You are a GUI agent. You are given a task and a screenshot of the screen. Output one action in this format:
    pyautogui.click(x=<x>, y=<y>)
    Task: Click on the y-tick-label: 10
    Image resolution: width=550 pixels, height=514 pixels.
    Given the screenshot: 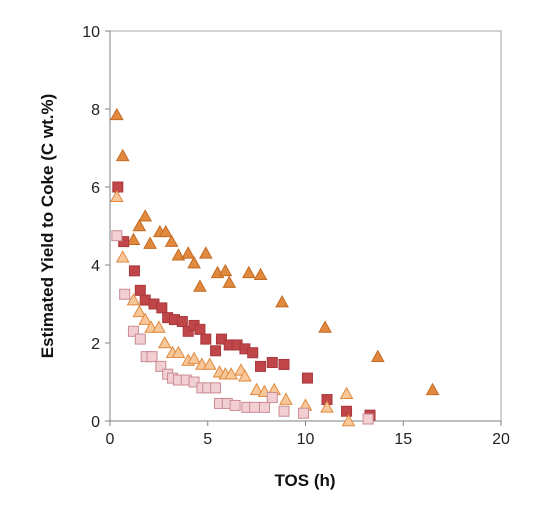 What is the action you would take?
    pyautogui.click(x=91, y=32)
    